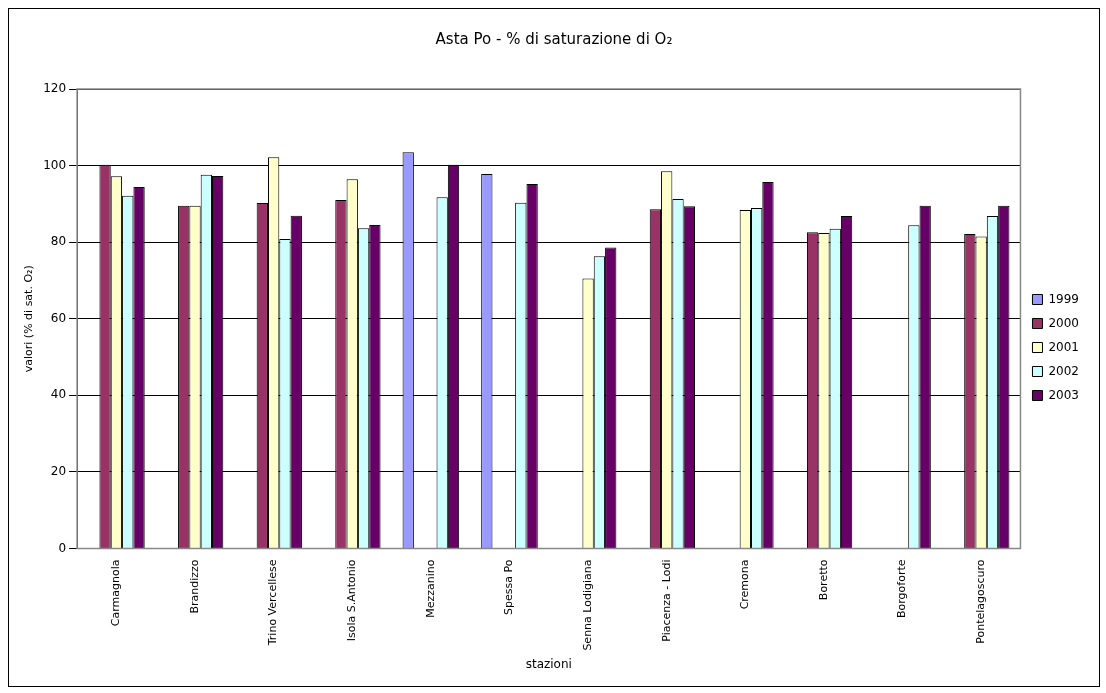  I want to click on legend-label: 2000, so click(1064, 322).